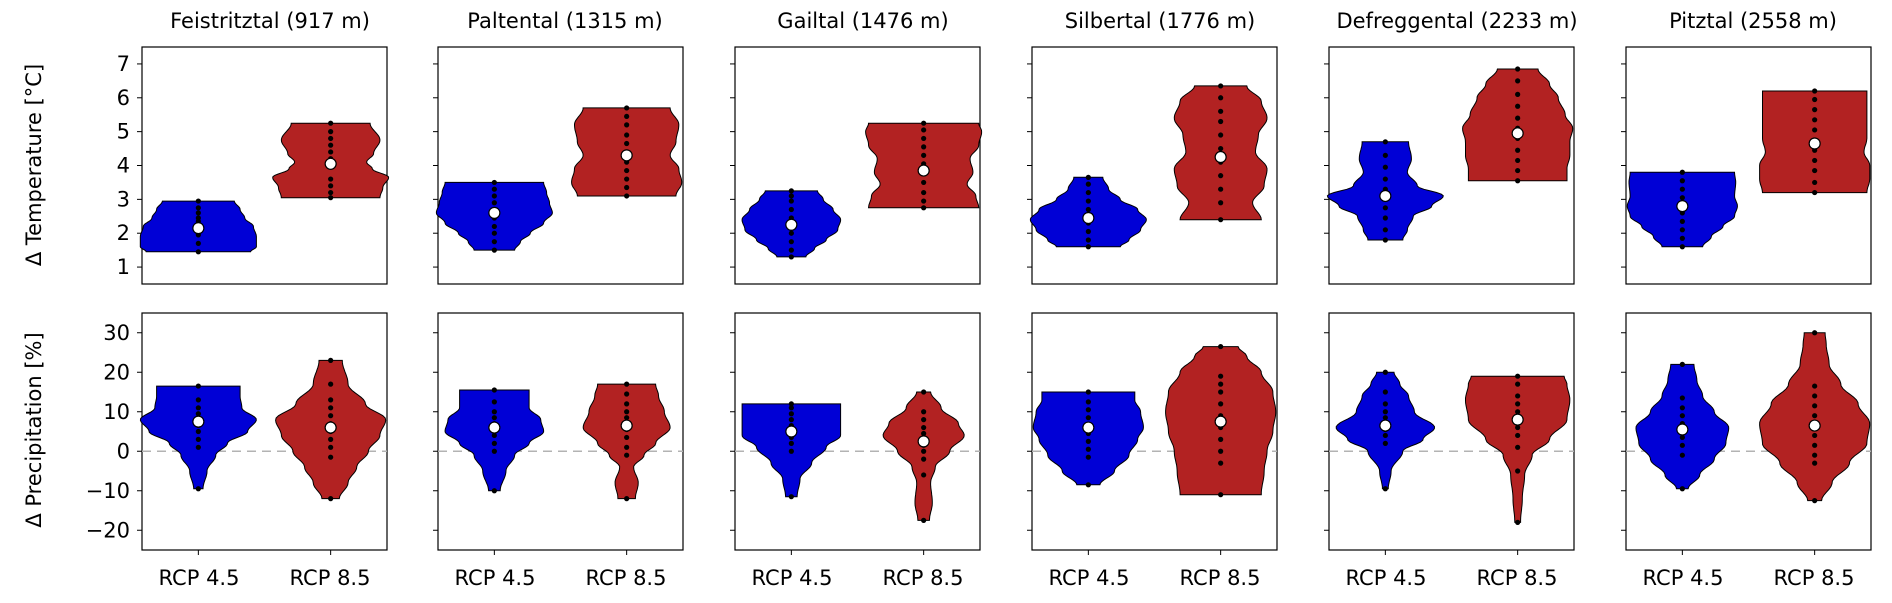 The image size is (1892, 603). What do you see at coordinates (1160, 21) in the screenshot?
I see `panel-title: Silbertal (1776 m)` at bounding box center [1160, 21].